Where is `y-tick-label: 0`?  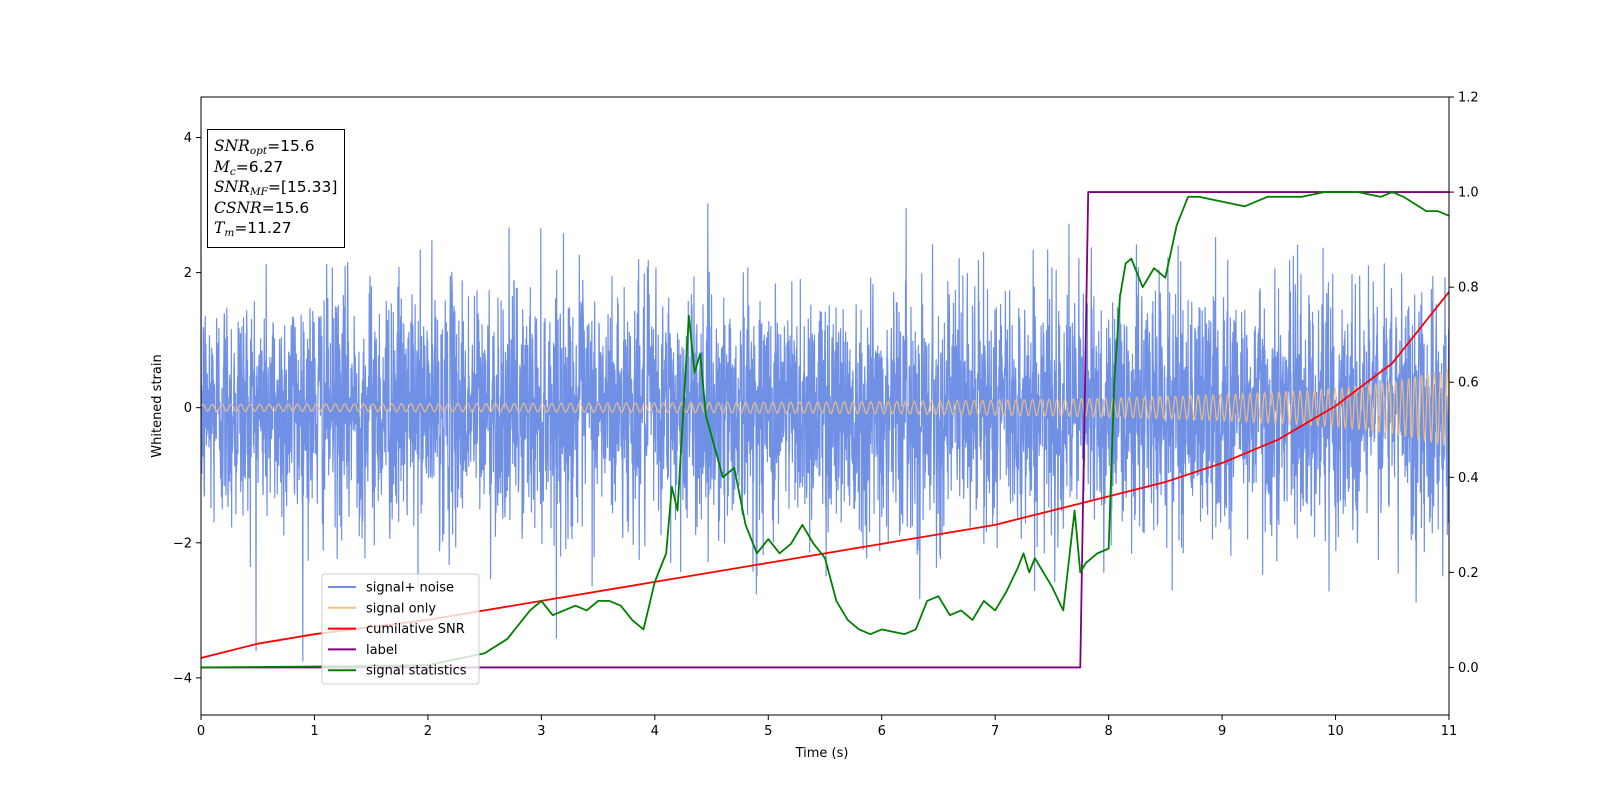
y-tick-label: 0 is located at coordinates (188, 408).